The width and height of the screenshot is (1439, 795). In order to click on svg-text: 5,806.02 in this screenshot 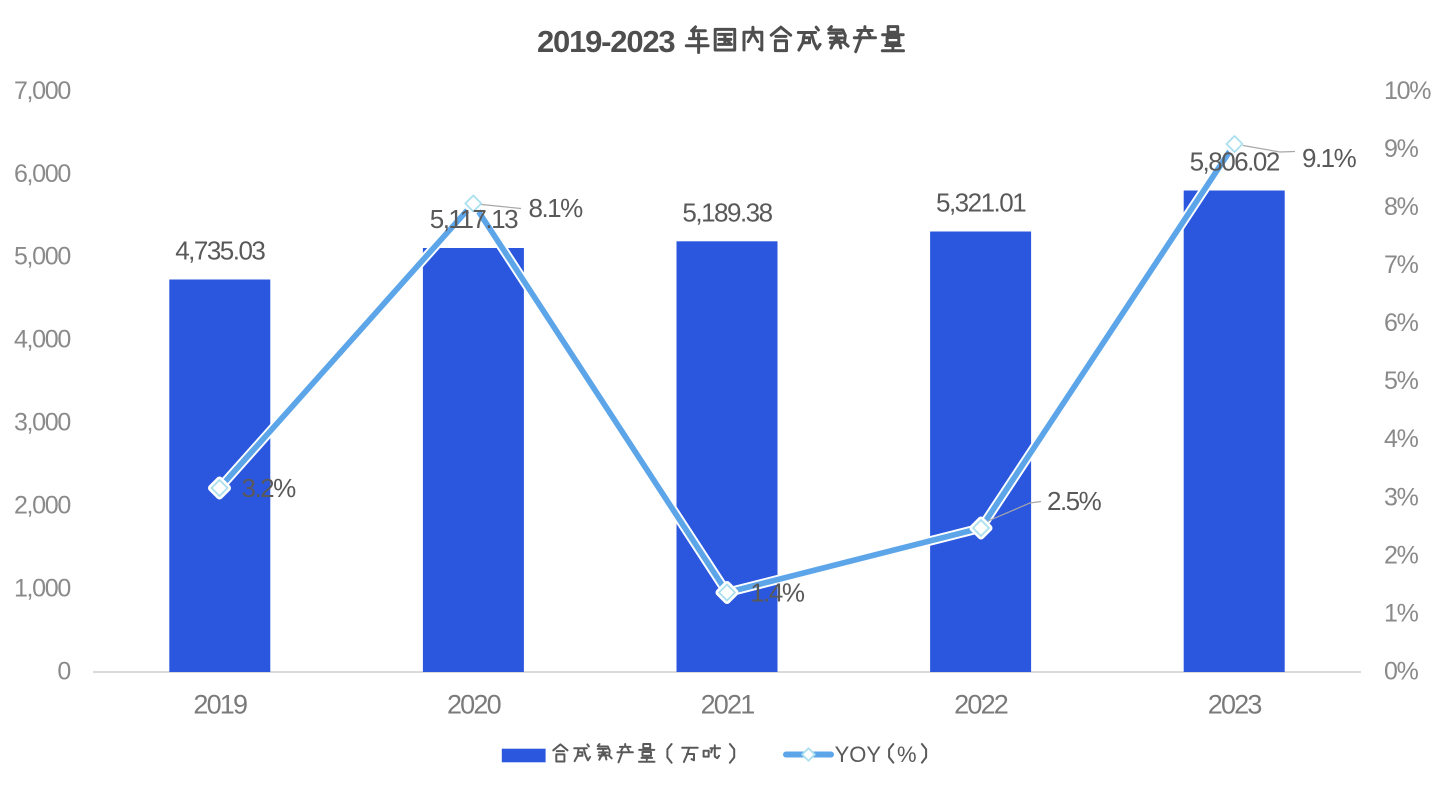, I will do `click(1235, 162)`.